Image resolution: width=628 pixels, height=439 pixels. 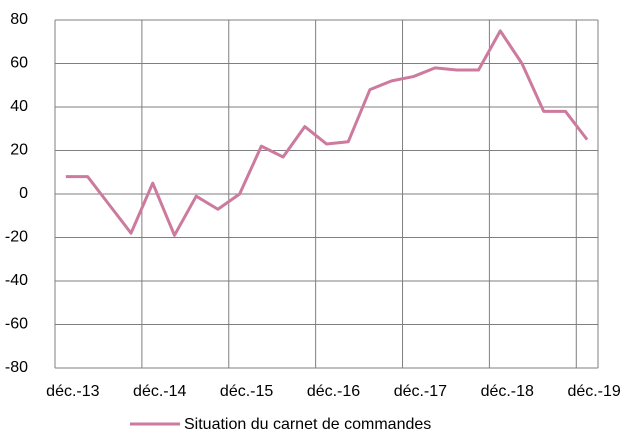 What do you see at coordinates (246, 391) in the screenshot?
I see `x-tick-label: déc.-15` at bounding box center [246, 391].